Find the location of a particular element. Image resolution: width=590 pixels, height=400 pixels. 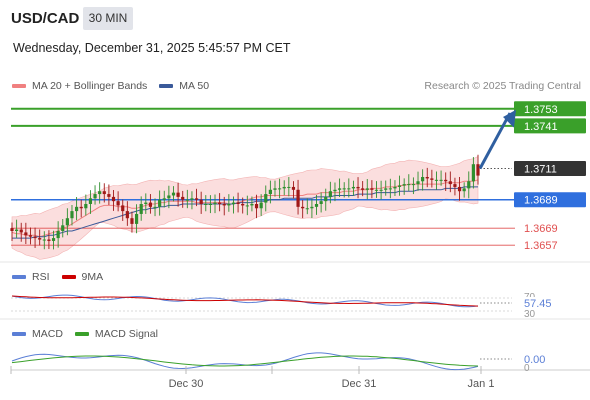

legend-macd-label: MACD is located at coordinates (47, 334).